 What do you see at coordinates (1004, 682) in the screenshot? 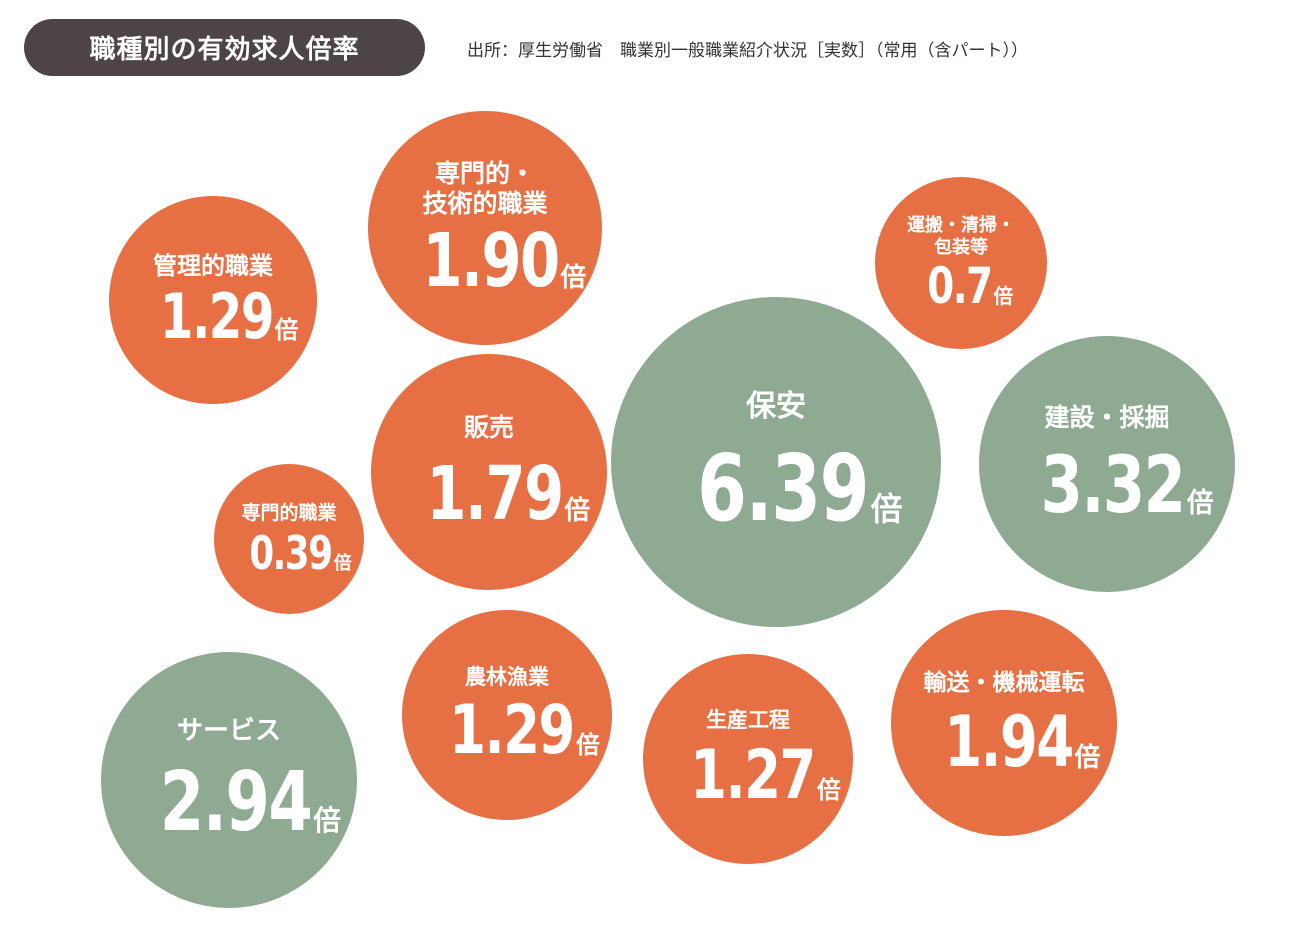
I see `bubble-label: 輸送・機械運転` at bounding box center [1004, 682].